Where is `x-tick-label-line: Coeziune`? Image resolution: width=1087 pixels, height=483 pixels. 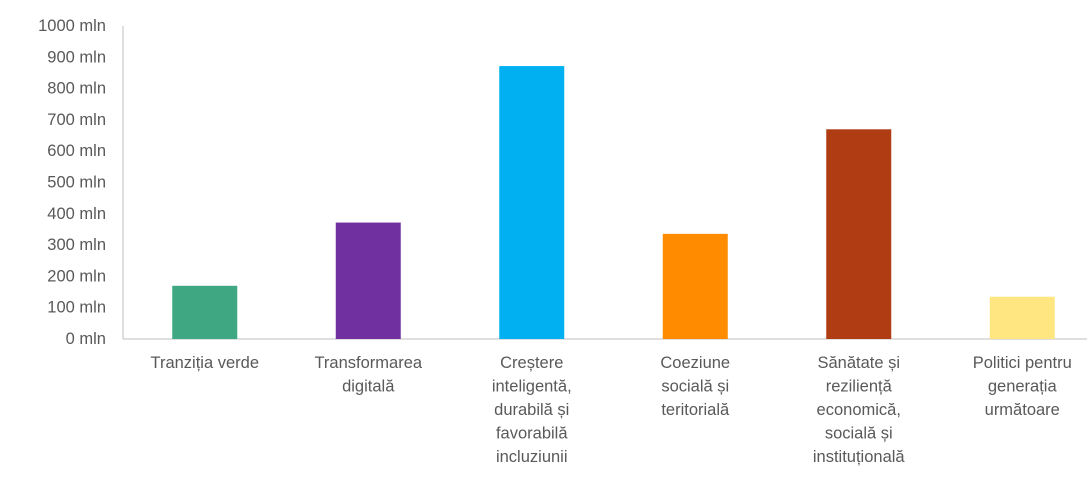 x-tick-label-line: Coeziune is located at coordinates (695, 363).